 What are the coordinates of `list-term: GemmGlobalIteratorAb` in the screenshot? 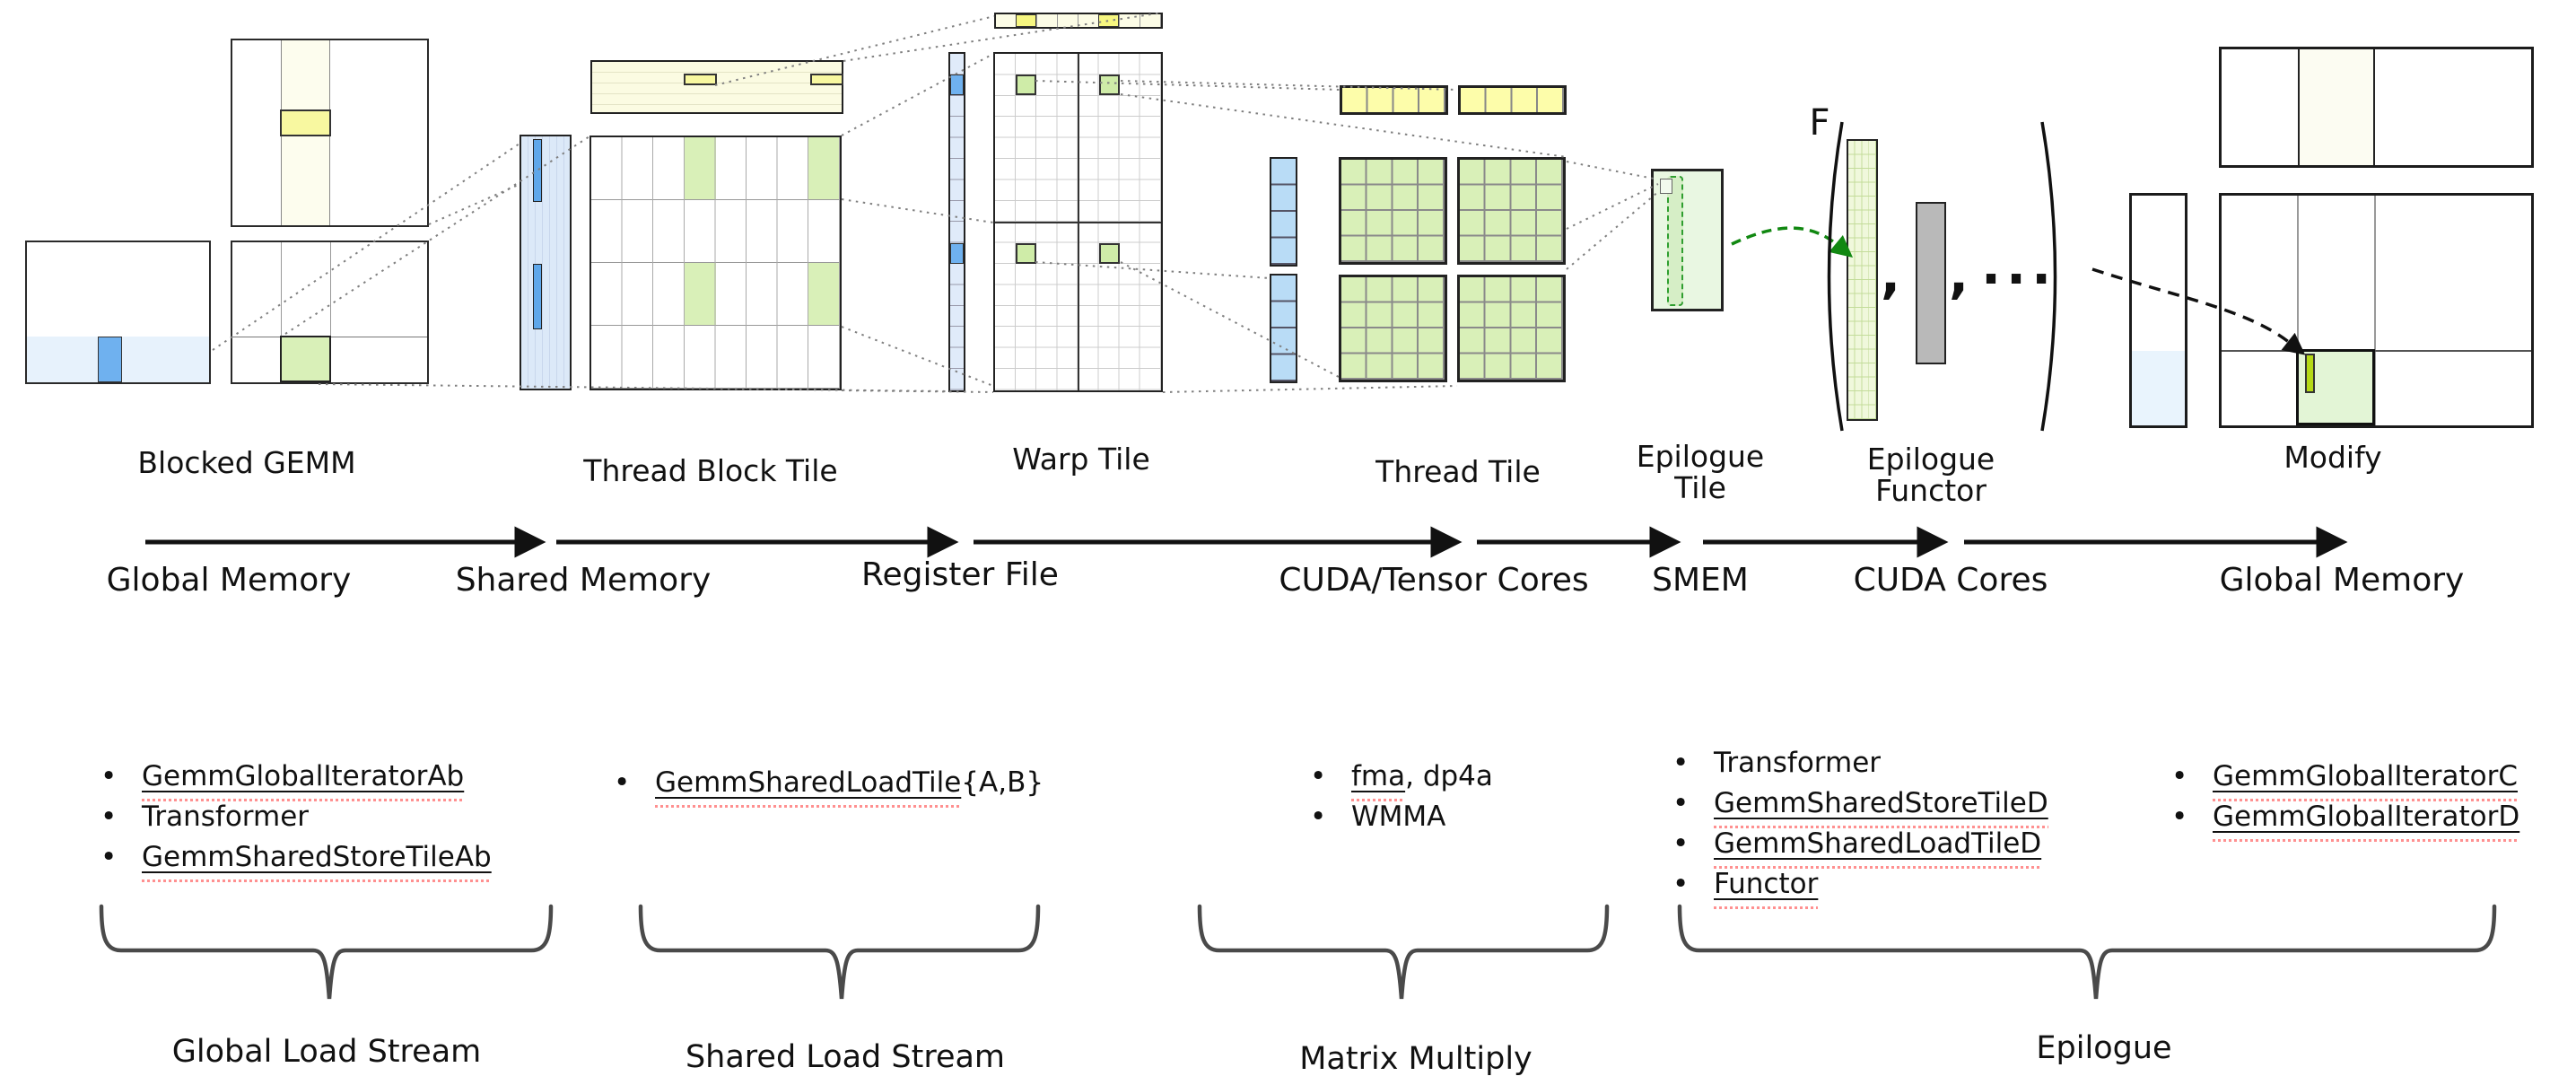 It's located at (303, 776).